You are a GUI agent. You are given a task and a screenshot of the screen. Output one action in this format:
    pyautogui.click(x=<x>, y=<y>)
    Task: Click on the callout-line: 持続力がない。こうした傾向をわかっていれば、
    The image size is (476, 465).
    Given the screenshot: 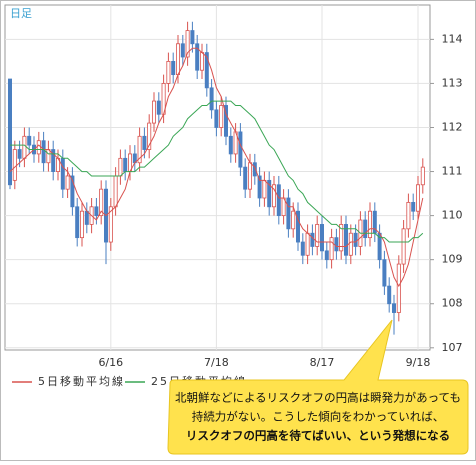 What is the action you would take?
    pyautogui.click(x=318, y=417)
    